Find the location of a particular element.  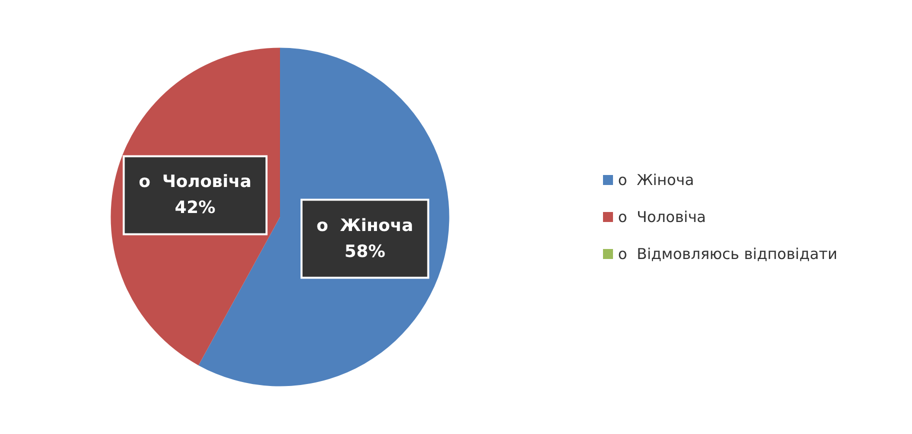

slice-label: o Чоловіча is located at coordinates (195, 182).